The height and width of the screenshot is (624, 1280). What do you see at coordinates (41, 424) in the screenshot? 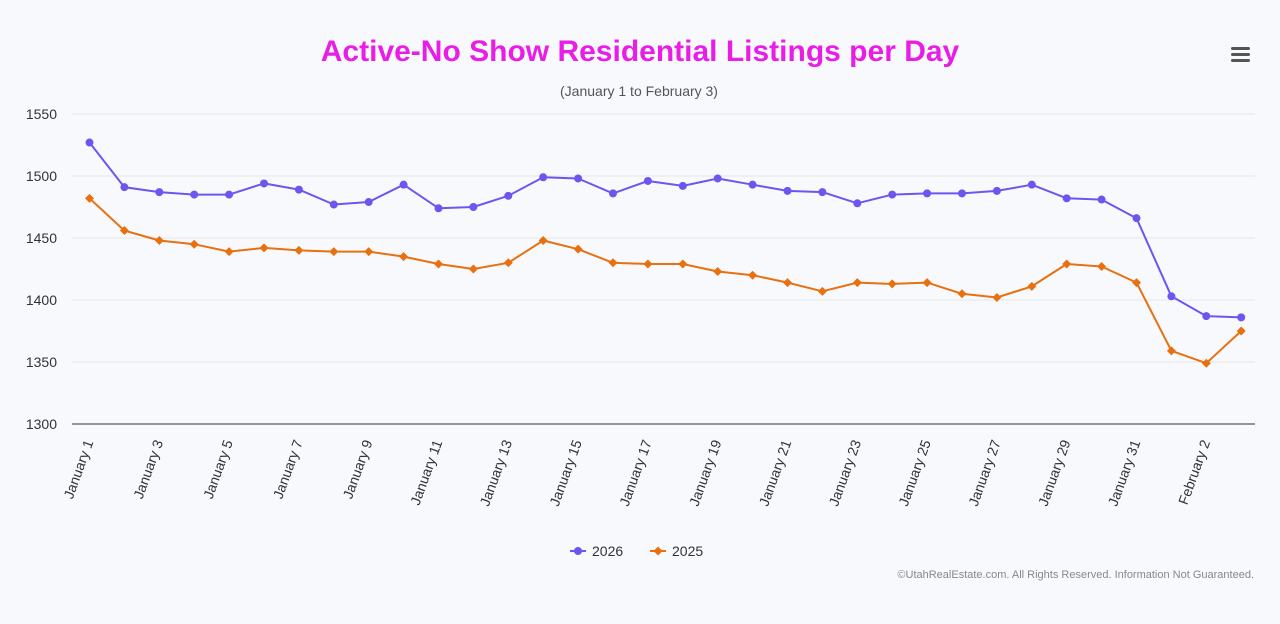
I see `y-tick-label: 1300` at bounding box center [41, 424].